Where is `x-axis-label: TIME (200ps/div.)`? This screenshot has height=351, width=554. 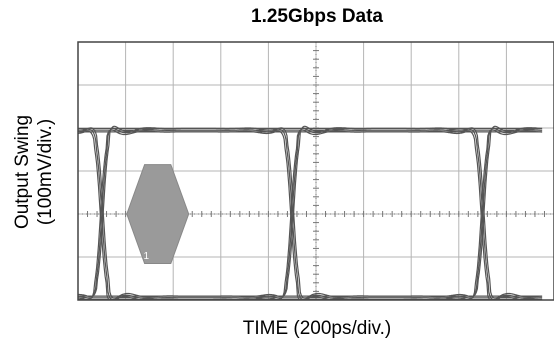 x-axis-label: TIME (200ps/div.) is located at coordinates (317, 328).